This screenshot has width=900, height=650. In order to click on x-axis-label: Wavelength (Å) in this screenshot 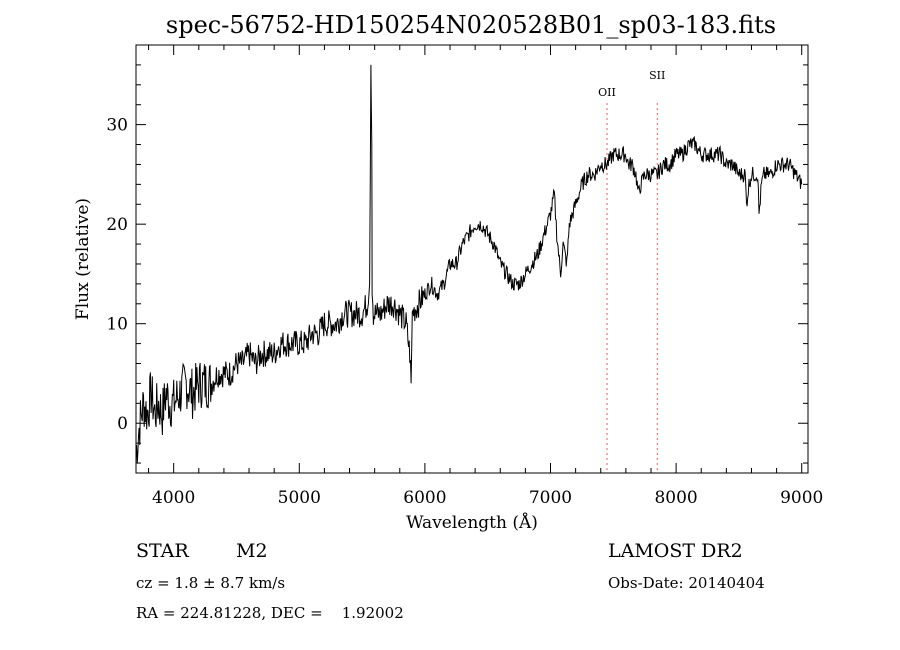, I will do `click(472, 522)`.